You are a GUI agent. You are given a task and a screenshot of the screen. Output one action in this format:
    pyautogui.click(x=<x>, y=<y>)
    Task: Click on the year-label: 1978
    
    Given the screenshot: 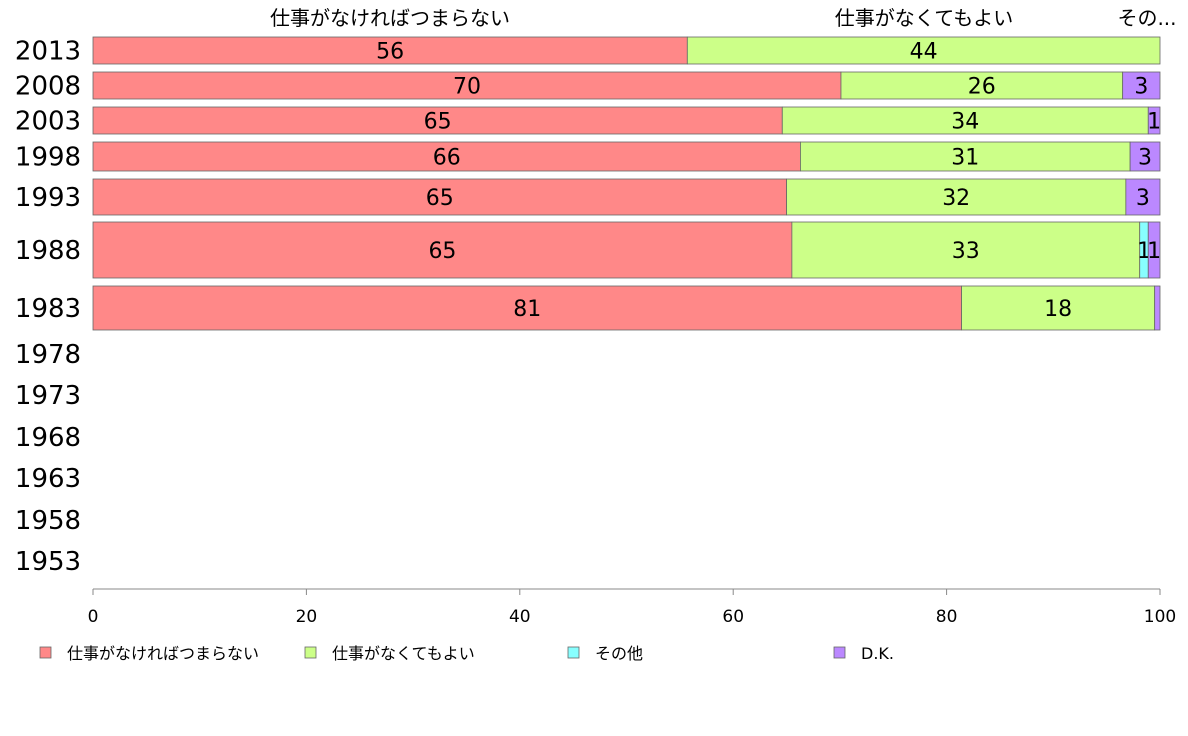 What is the action you would take?
    pyautogui.click(x=48, y=355)
    